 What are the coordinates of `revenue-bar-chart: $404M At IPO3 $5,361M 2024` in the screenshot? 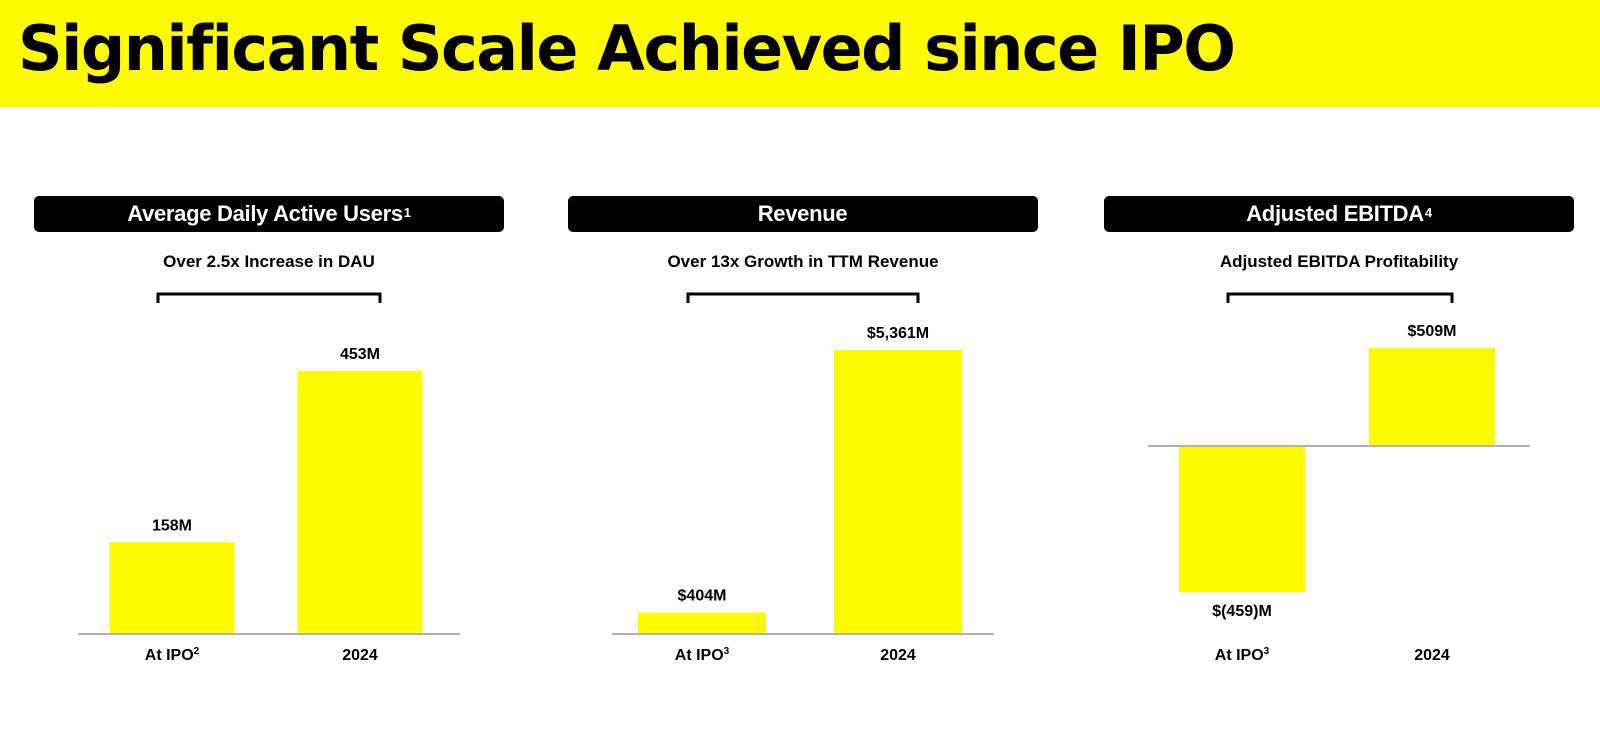 It's located at (803, 478).